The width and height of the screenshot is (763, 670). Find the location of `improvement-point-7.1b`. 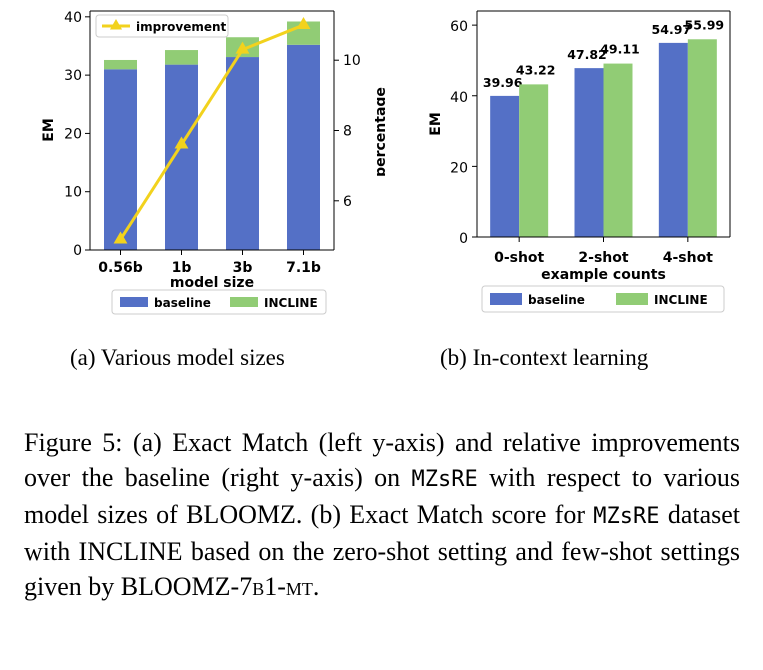

improvement-point-7.1b is located at coordinates (303, 23).